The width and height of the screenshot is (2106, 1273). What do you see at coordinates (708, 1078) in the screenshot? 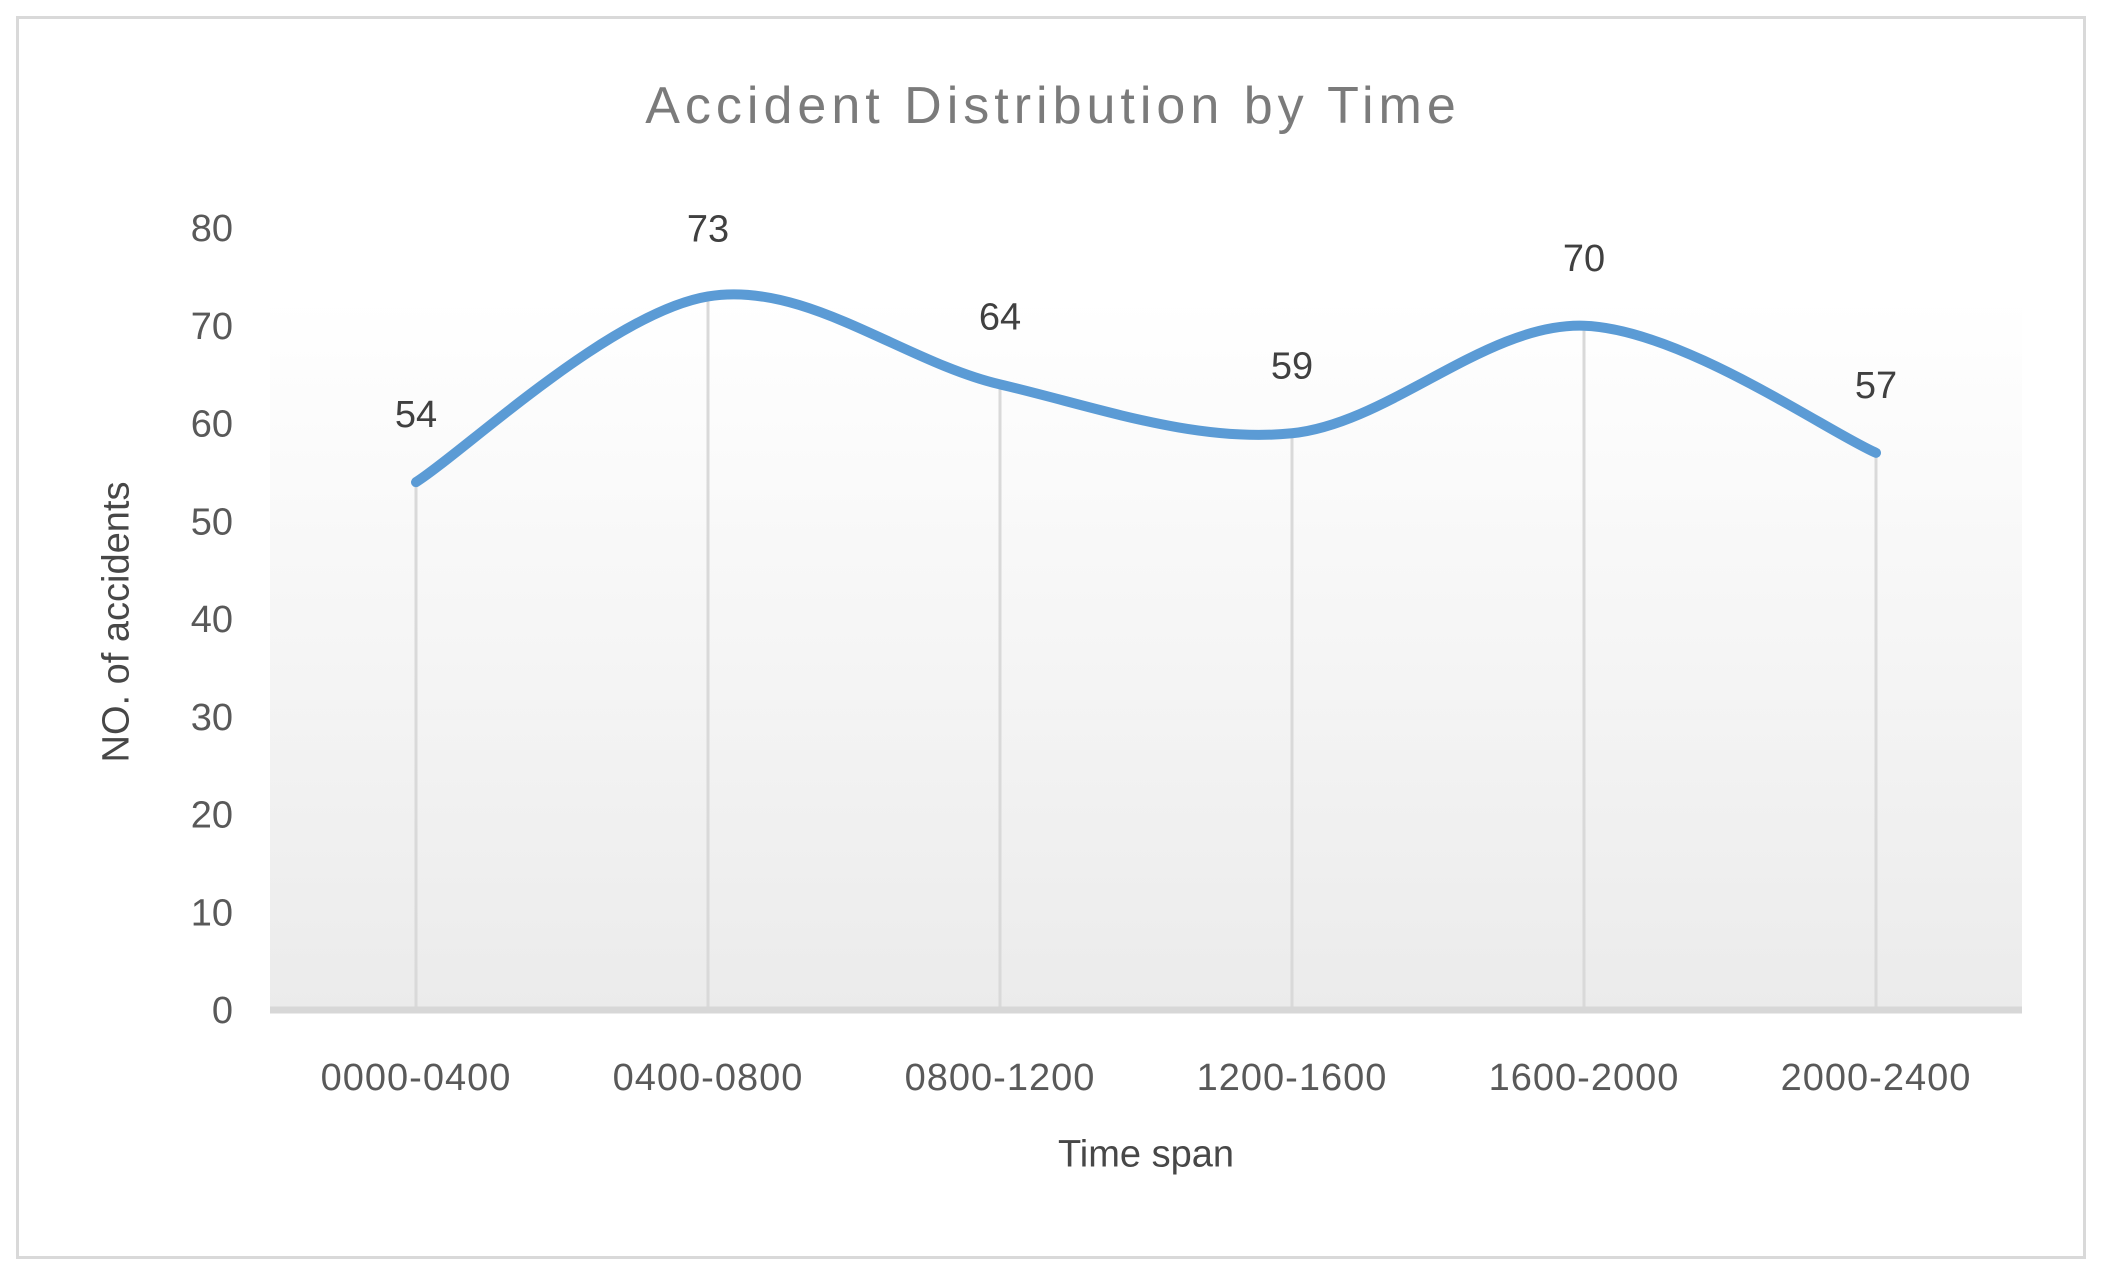
I see `x-tick-label: 0400-0800` at bounding box center [708, 1078].